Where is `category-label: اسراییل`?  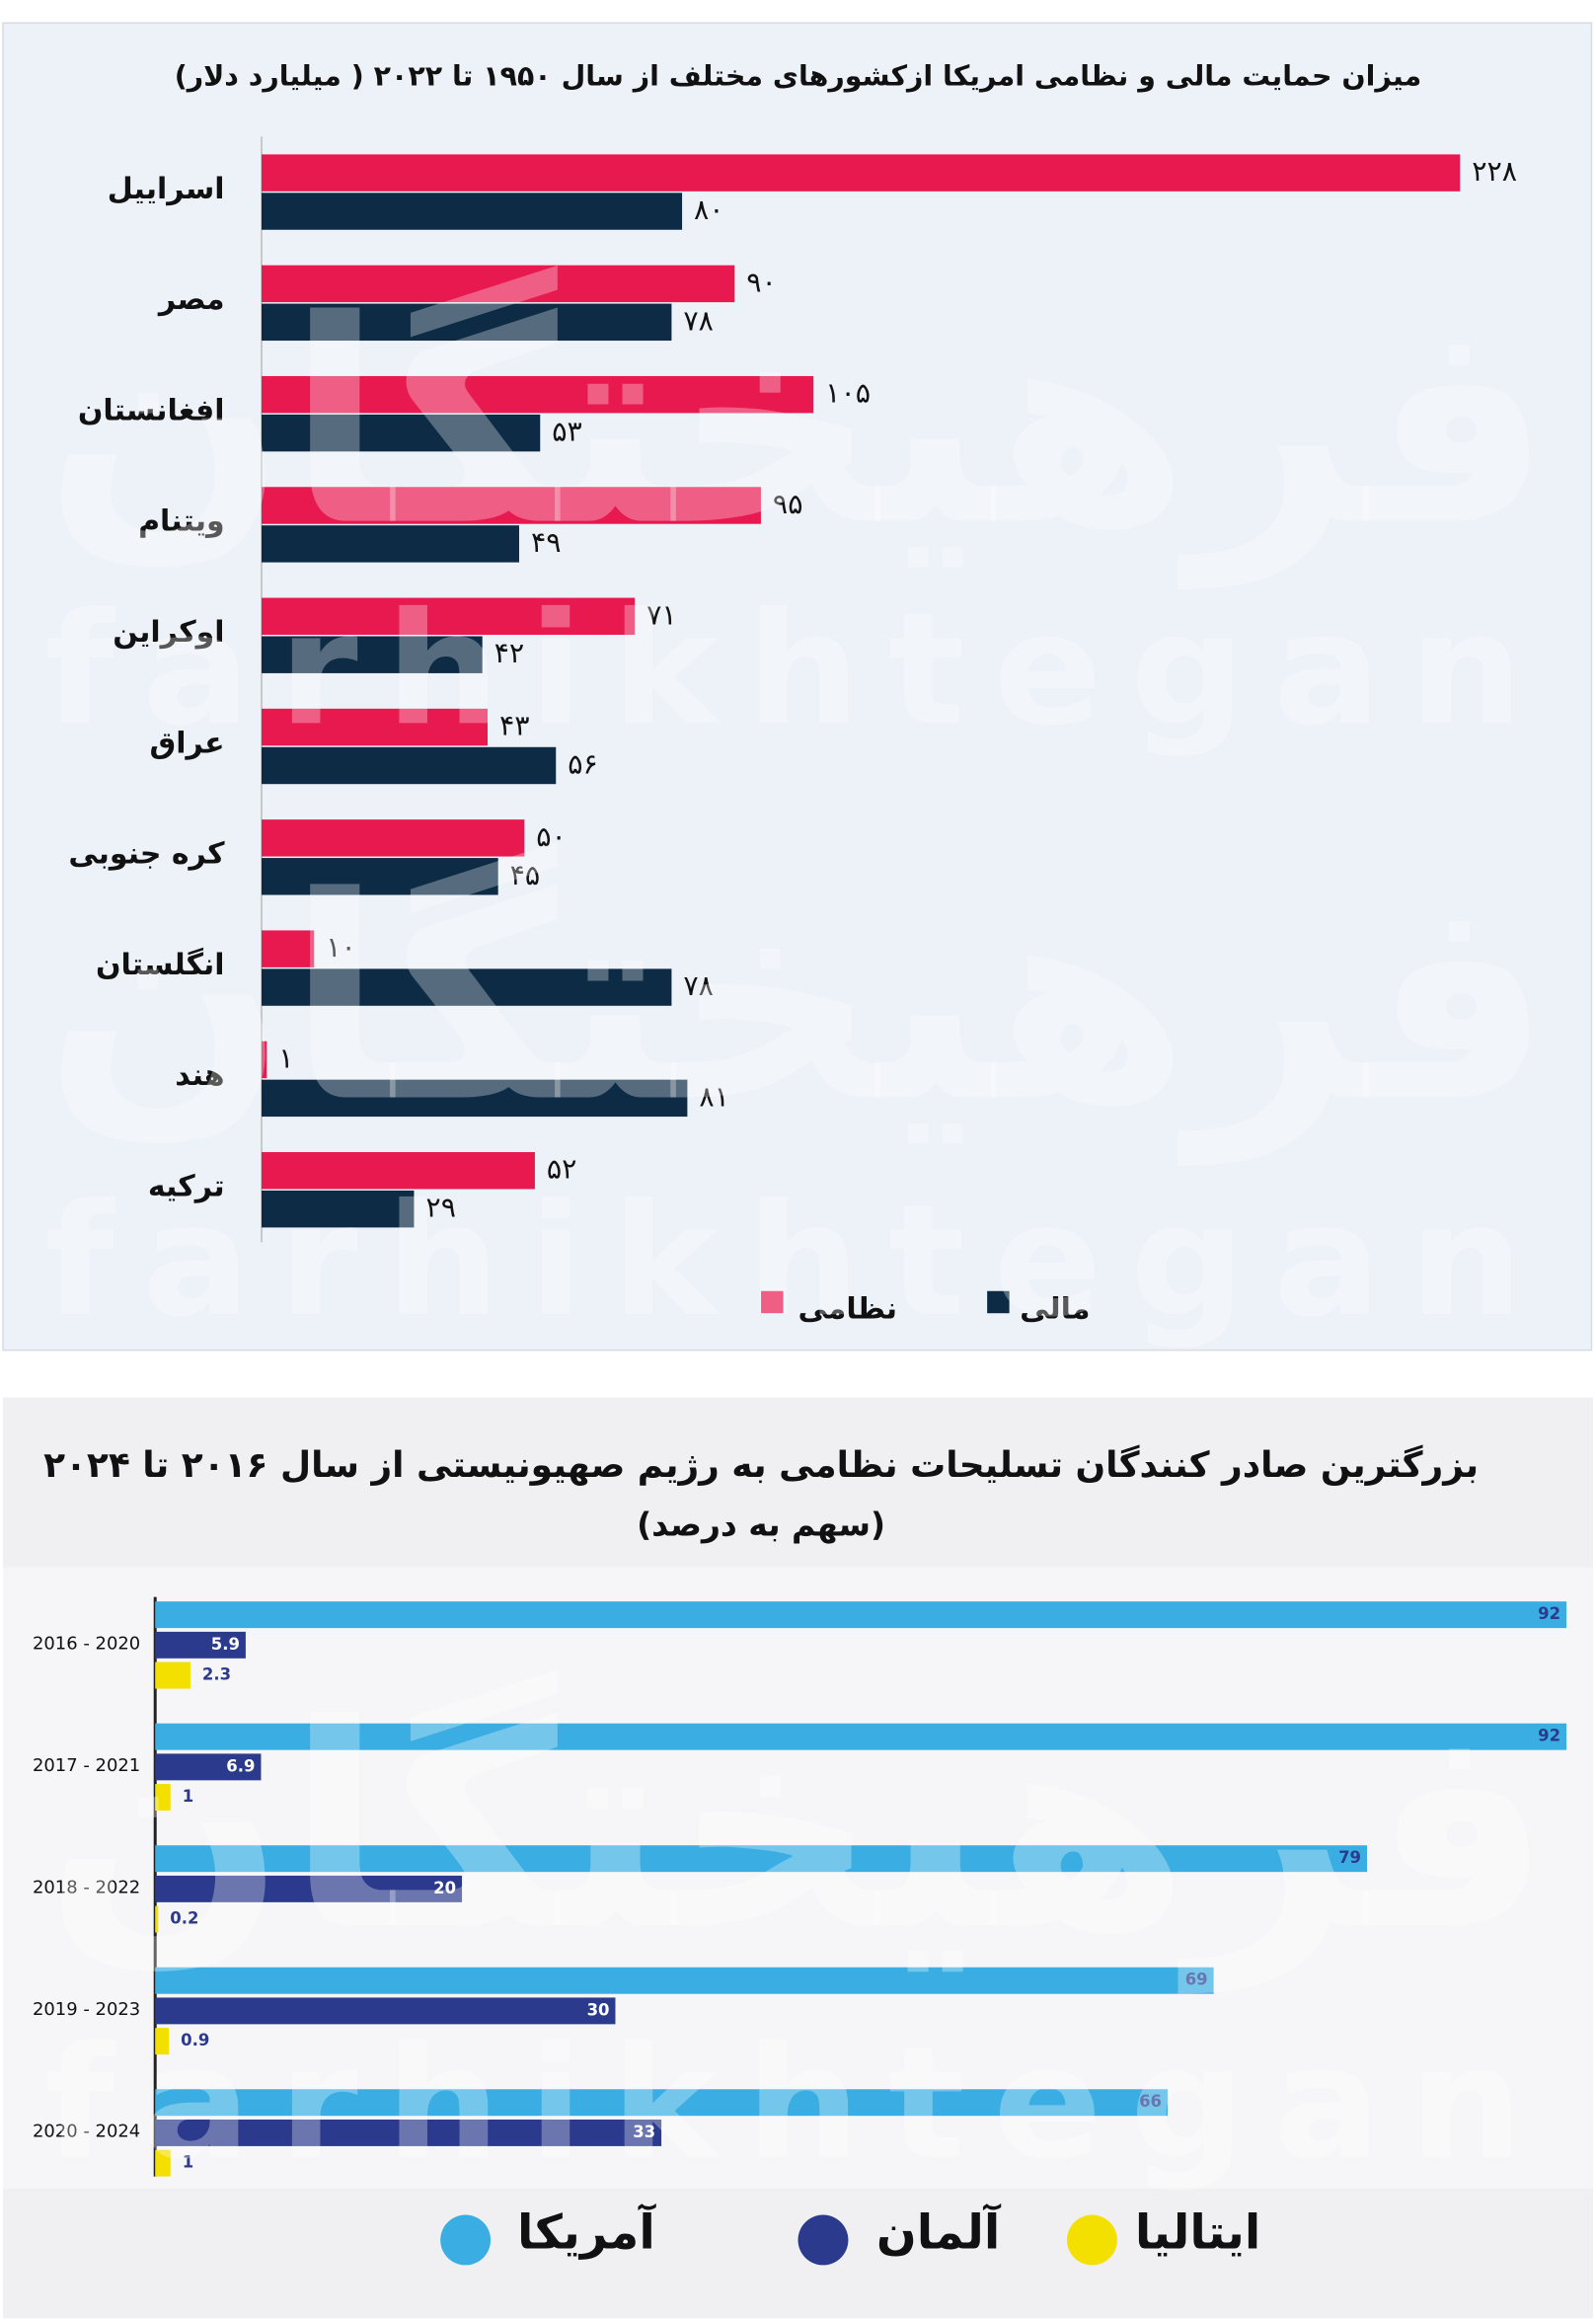 category-label: اسراییل is located at coordinates (166, 189).